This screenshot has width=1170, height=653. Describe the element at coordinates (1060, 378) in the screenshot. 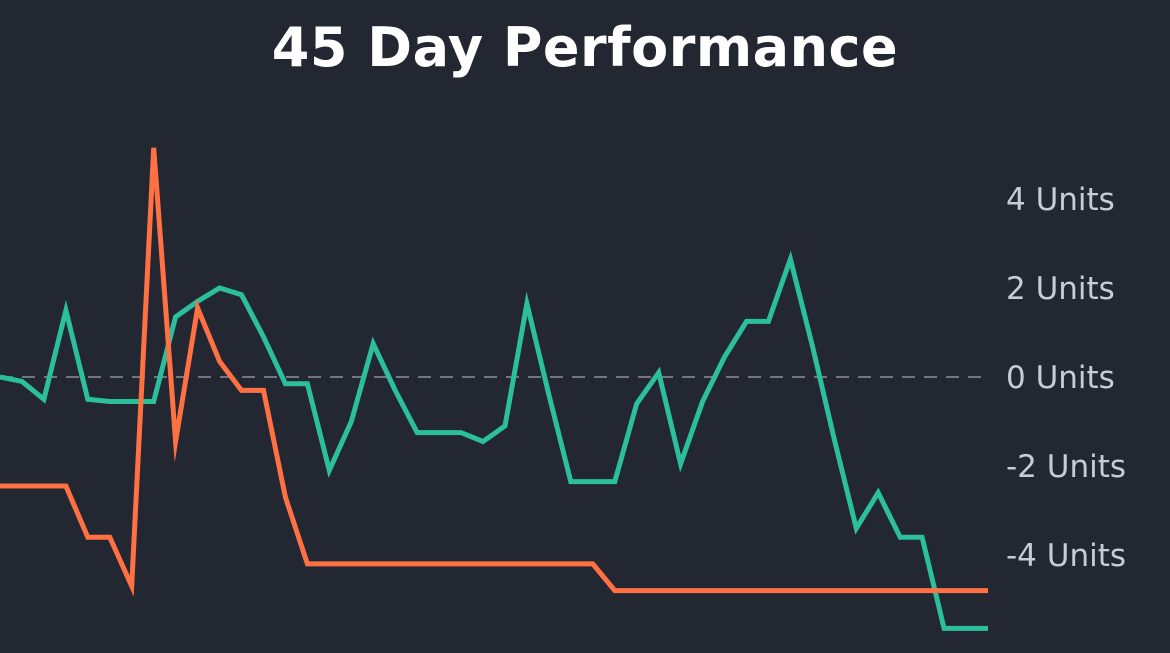

I see `y-tick-label: 0 Units` at that location.